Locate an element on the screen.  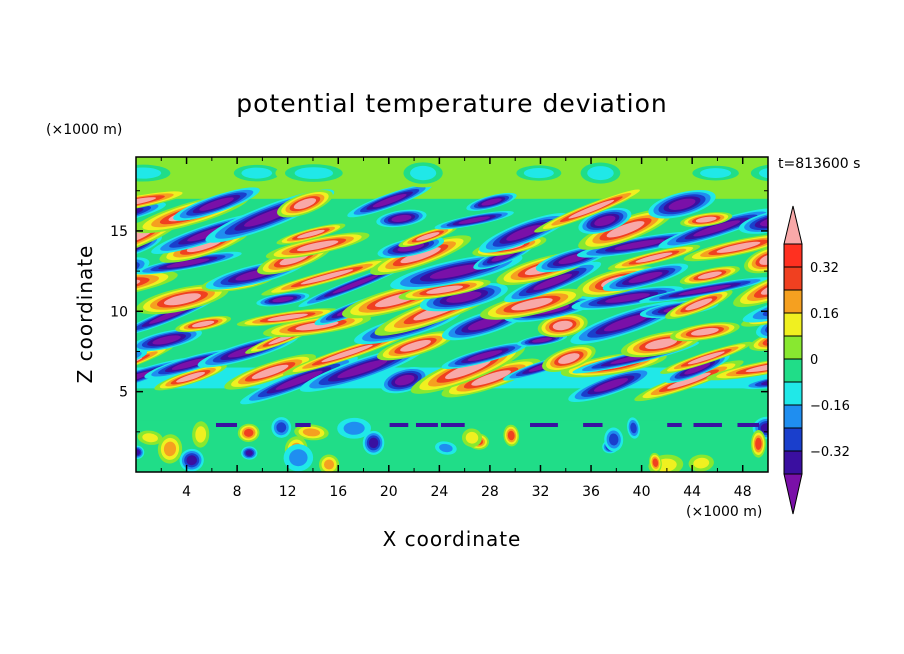
colorbar-tick-label: 0.32 is located at coordinates (824, 268).